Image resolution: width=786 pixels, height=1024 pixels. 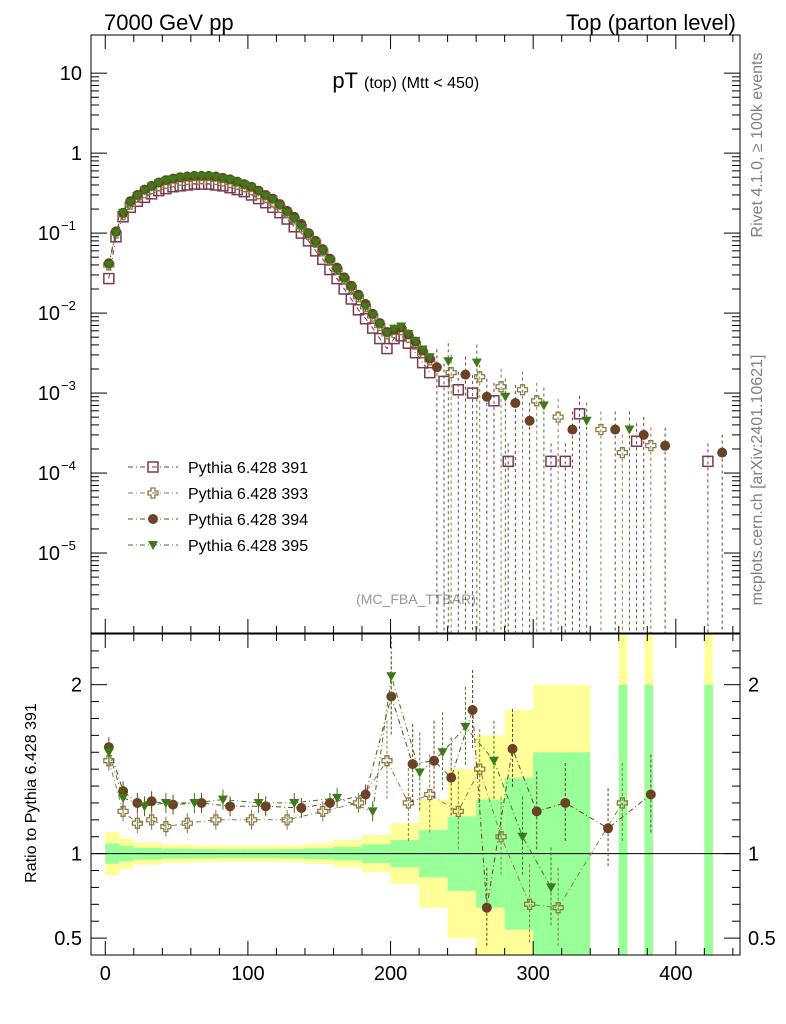 What do you see at coordinates (68, 225) in the screenshot?
I see `y-tick-label-exp: −1` at bounding box center [68, 225].